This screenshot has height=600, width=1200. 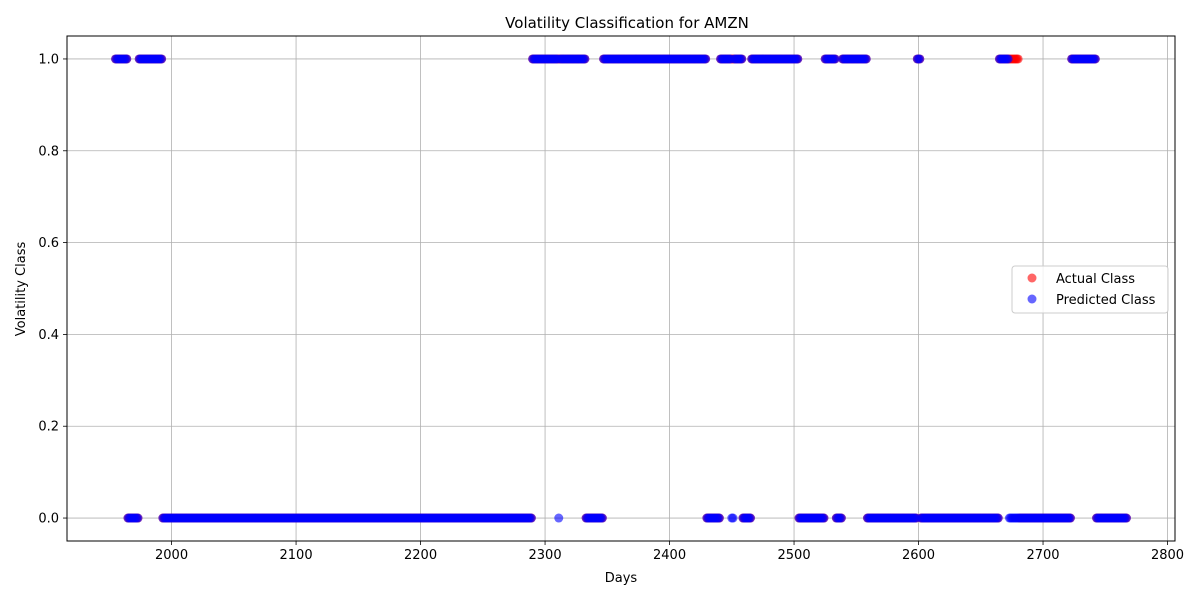 What do you see at coordinates (669, 555) in the screenshot?
I see `x-tick-label: 2400` at bounding box center [669, 555].